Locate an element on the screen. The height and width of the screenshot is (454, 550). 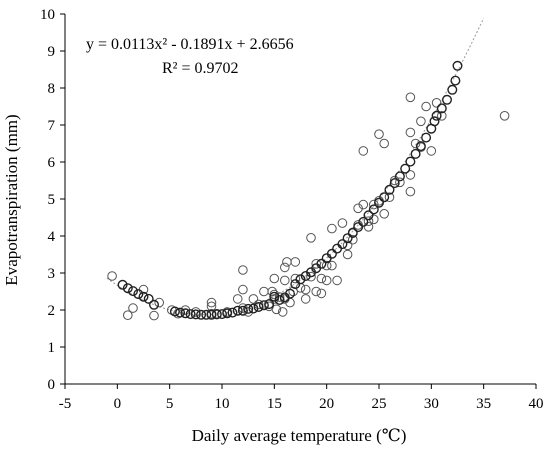
x-tick-label: 10 is located at coordinates (222, 404).